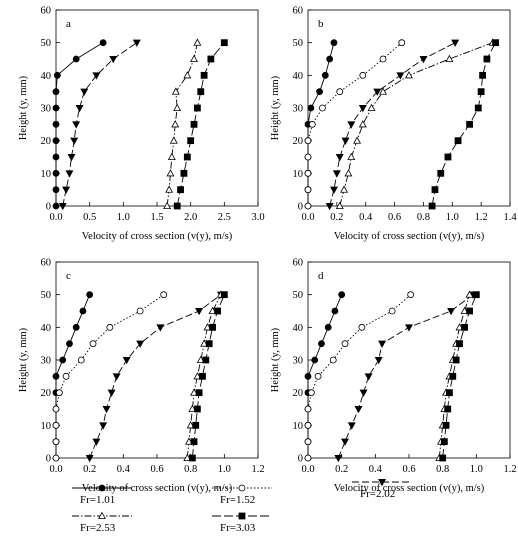  Describe the element at coordinates (242, 506) in the screenshot. I see `legend: Fr=1.01 Fr=1.52 Fr=2.02 Fr=2.53 Fr=3.03` at that location.